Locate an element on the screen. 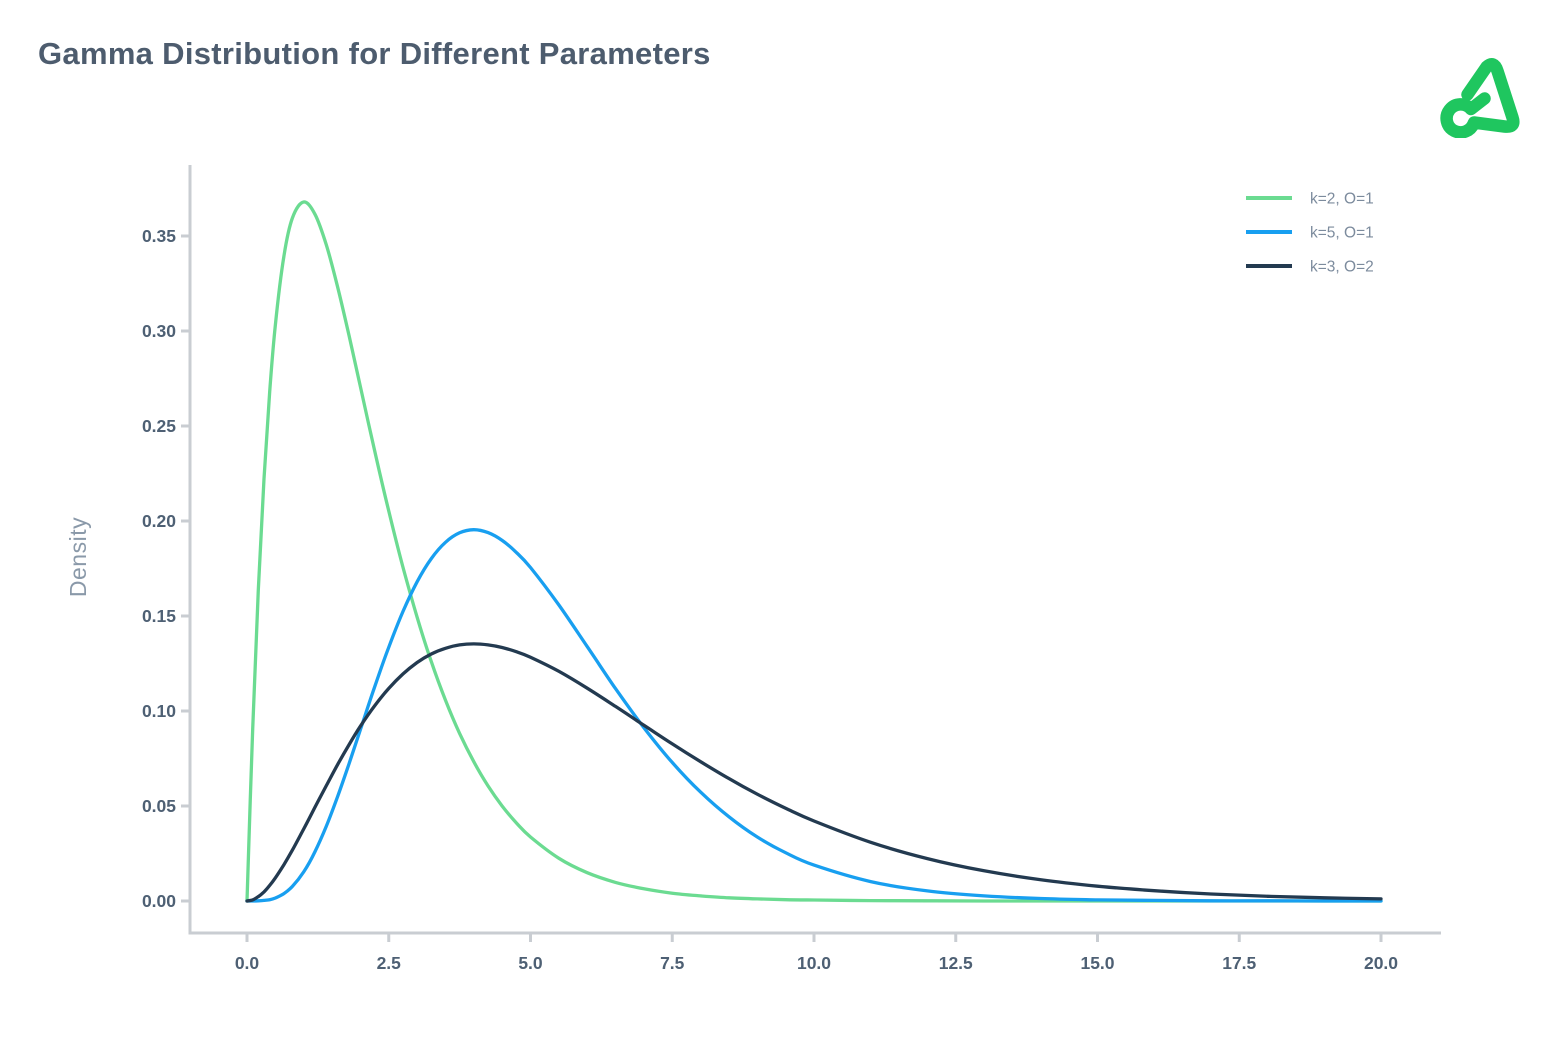  x-tick-label: 5.0 is located at coordinates (530, 963).